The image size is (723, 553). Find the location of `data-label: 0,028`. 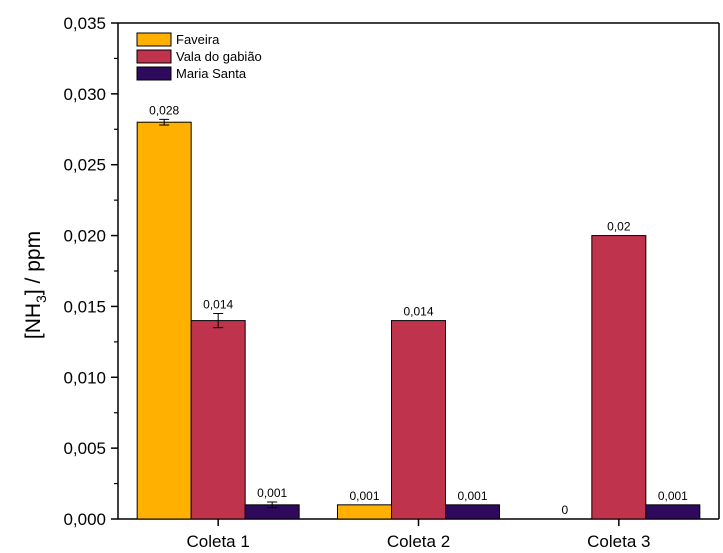

data-label: 0,028 is located at coordinates (164, 110).